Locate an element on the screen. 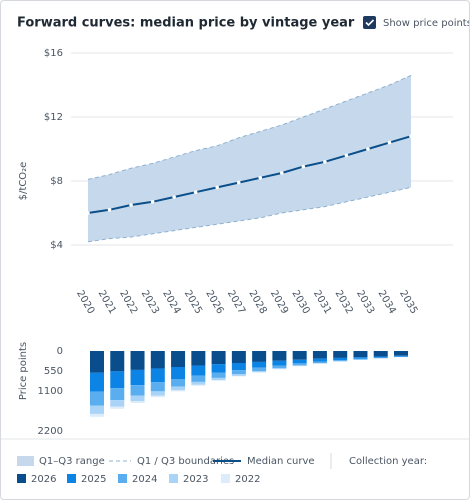 The image size is (470, 500). y-axis-label: Price points is located at coordinates (23, 371).